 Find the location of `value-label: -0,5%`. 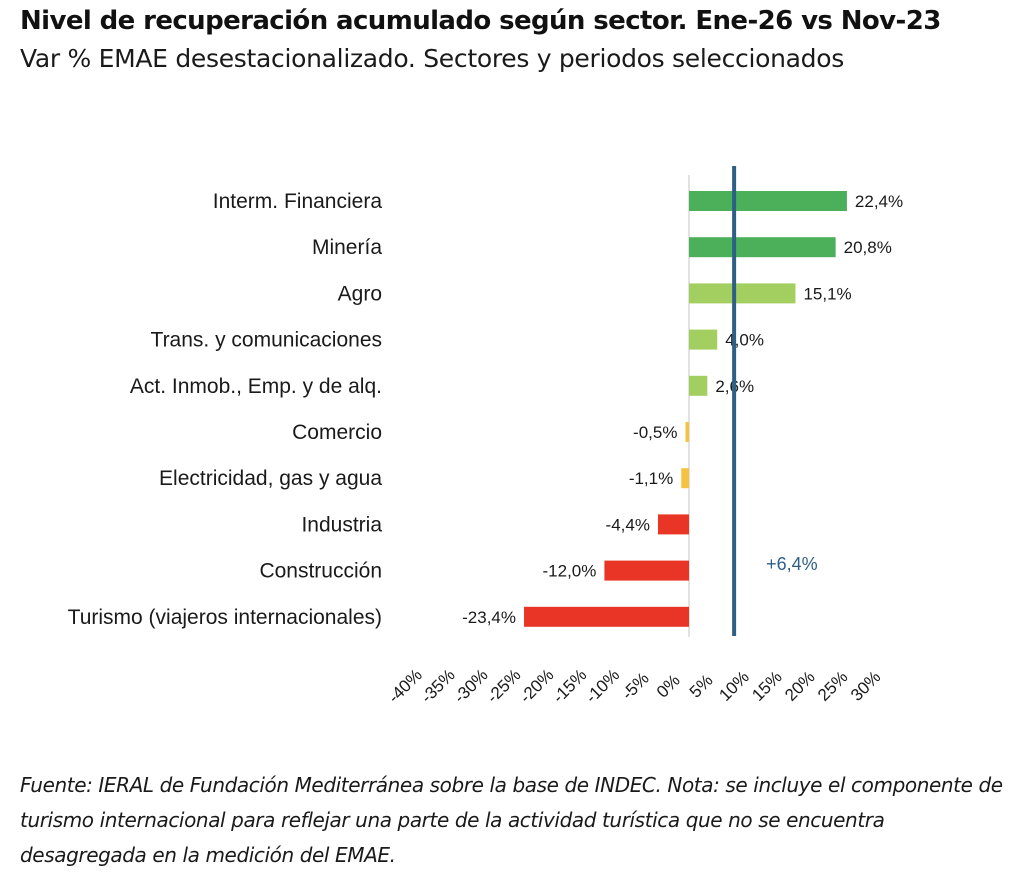

value-label: -0,5% is located at coordinates (655, 432).